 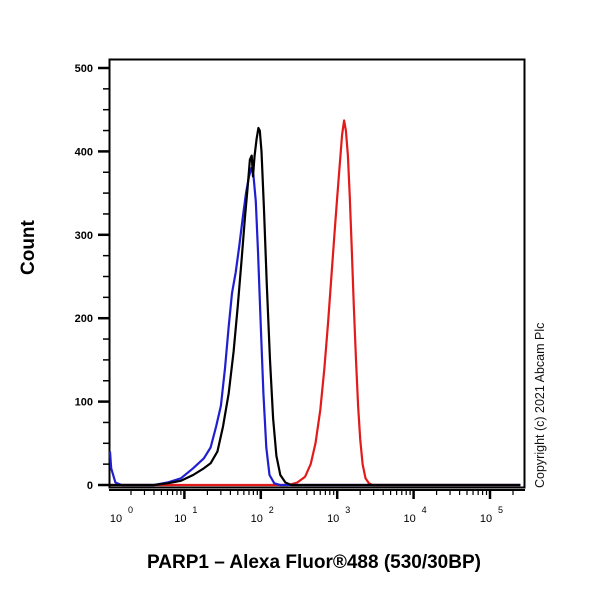 I want to click on y-tick-label: 100, so click(x=84, y=403).